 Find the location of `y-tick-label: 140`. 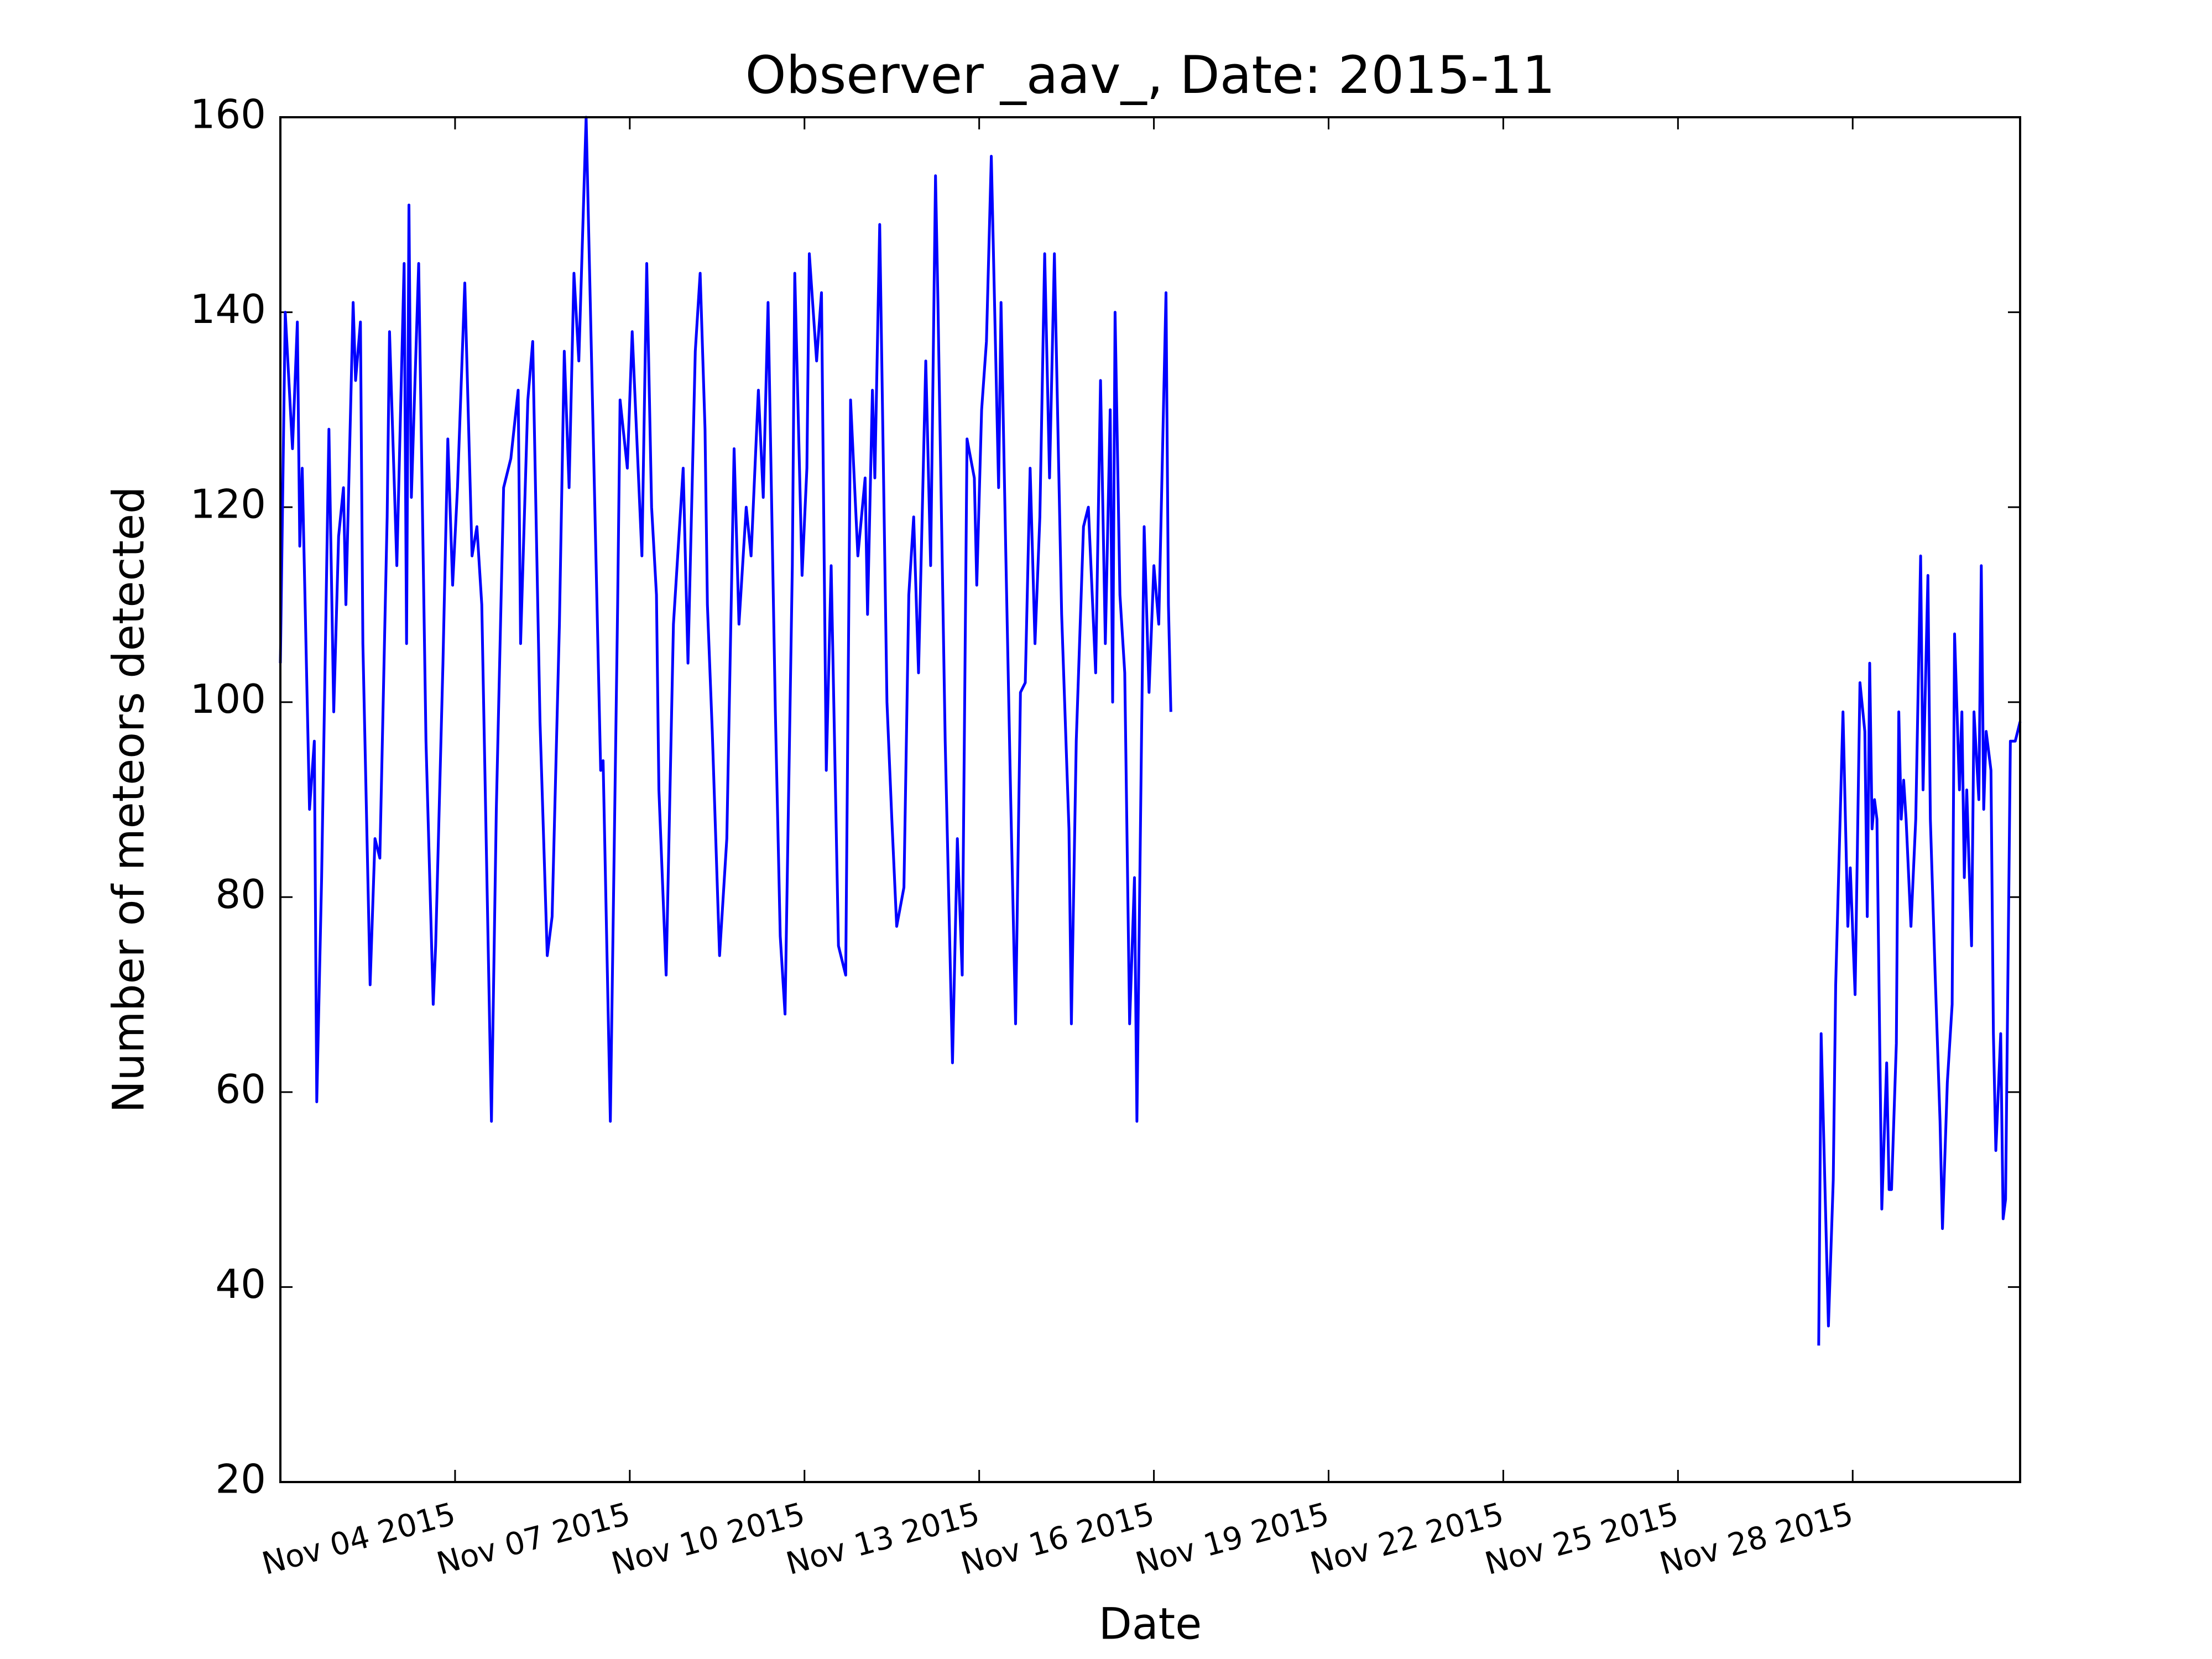

y-tick-label: 140 is located at coordinates (228, 309).